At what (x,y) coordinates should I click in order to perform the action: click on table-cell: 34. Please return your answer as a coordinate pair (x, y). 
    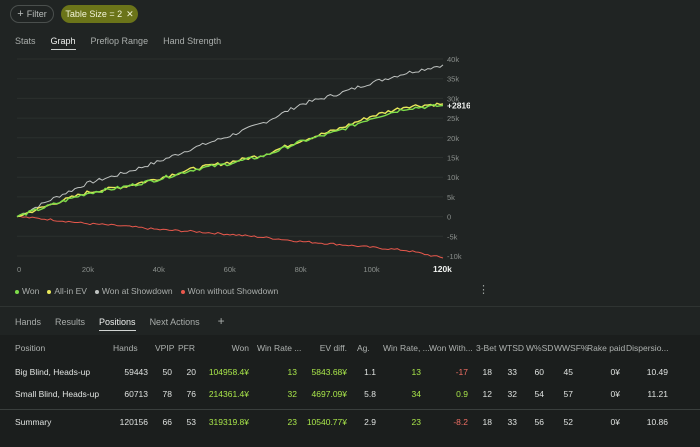
    Looking at the image, I should click on (416, 394).